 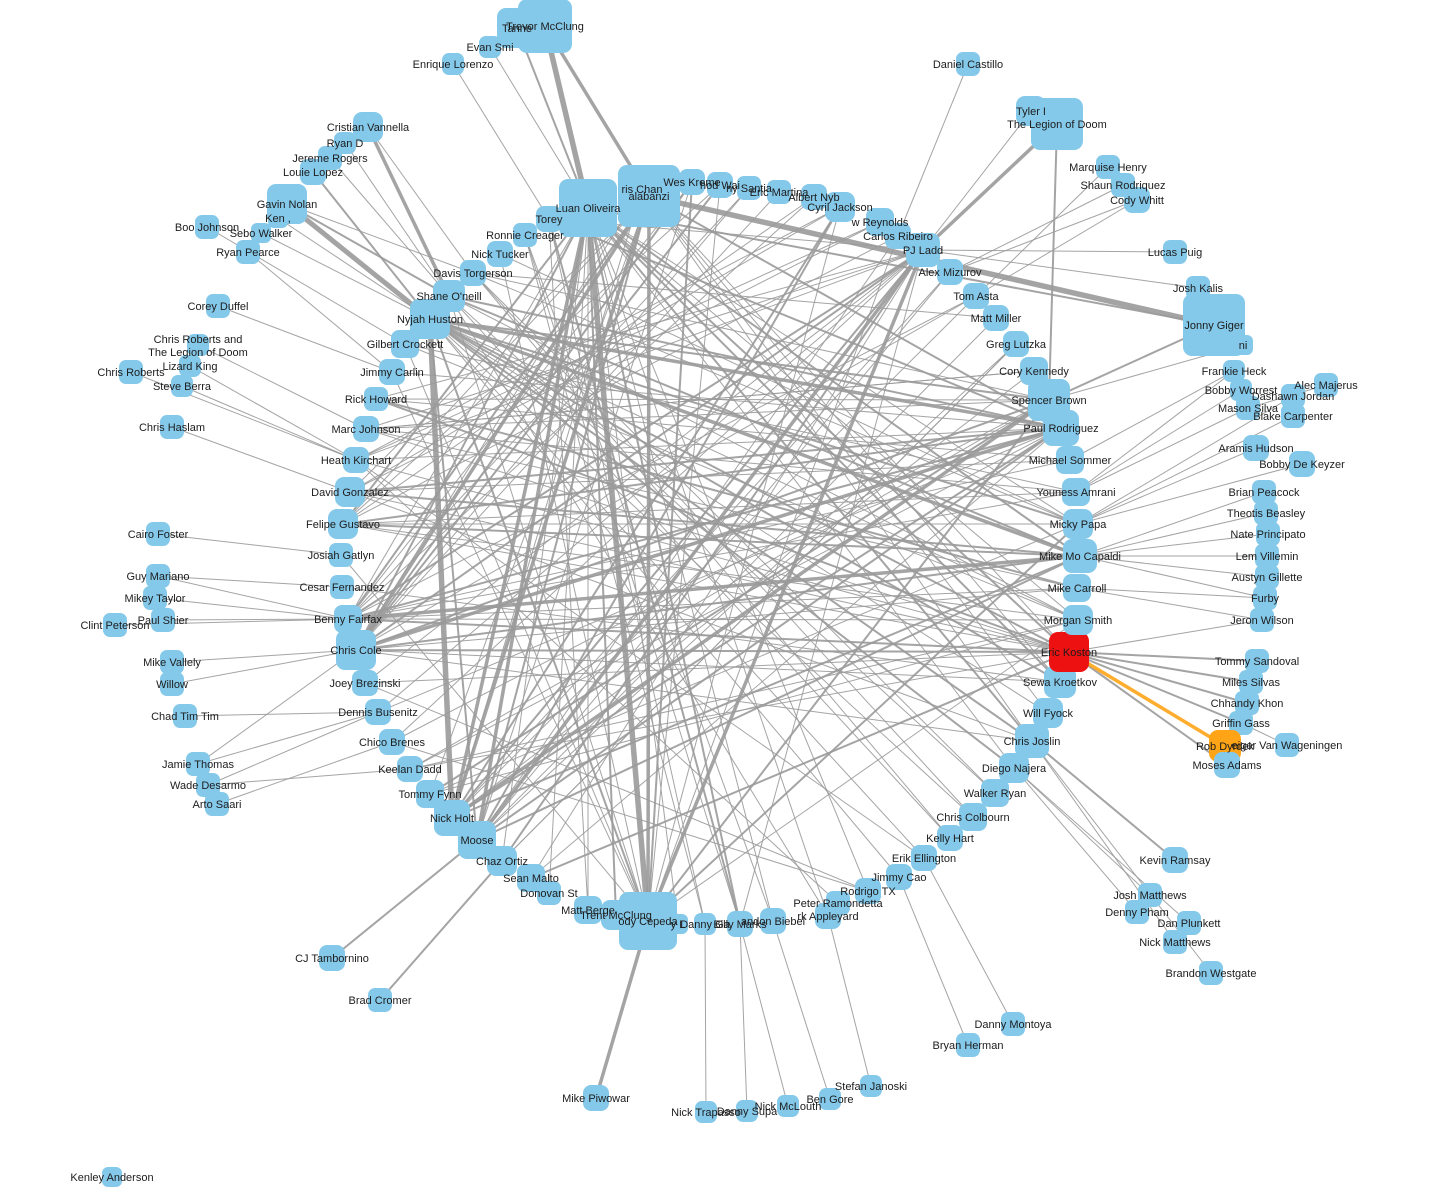 I want to click on node-marquise-henry, so click(x=1108, y=167).